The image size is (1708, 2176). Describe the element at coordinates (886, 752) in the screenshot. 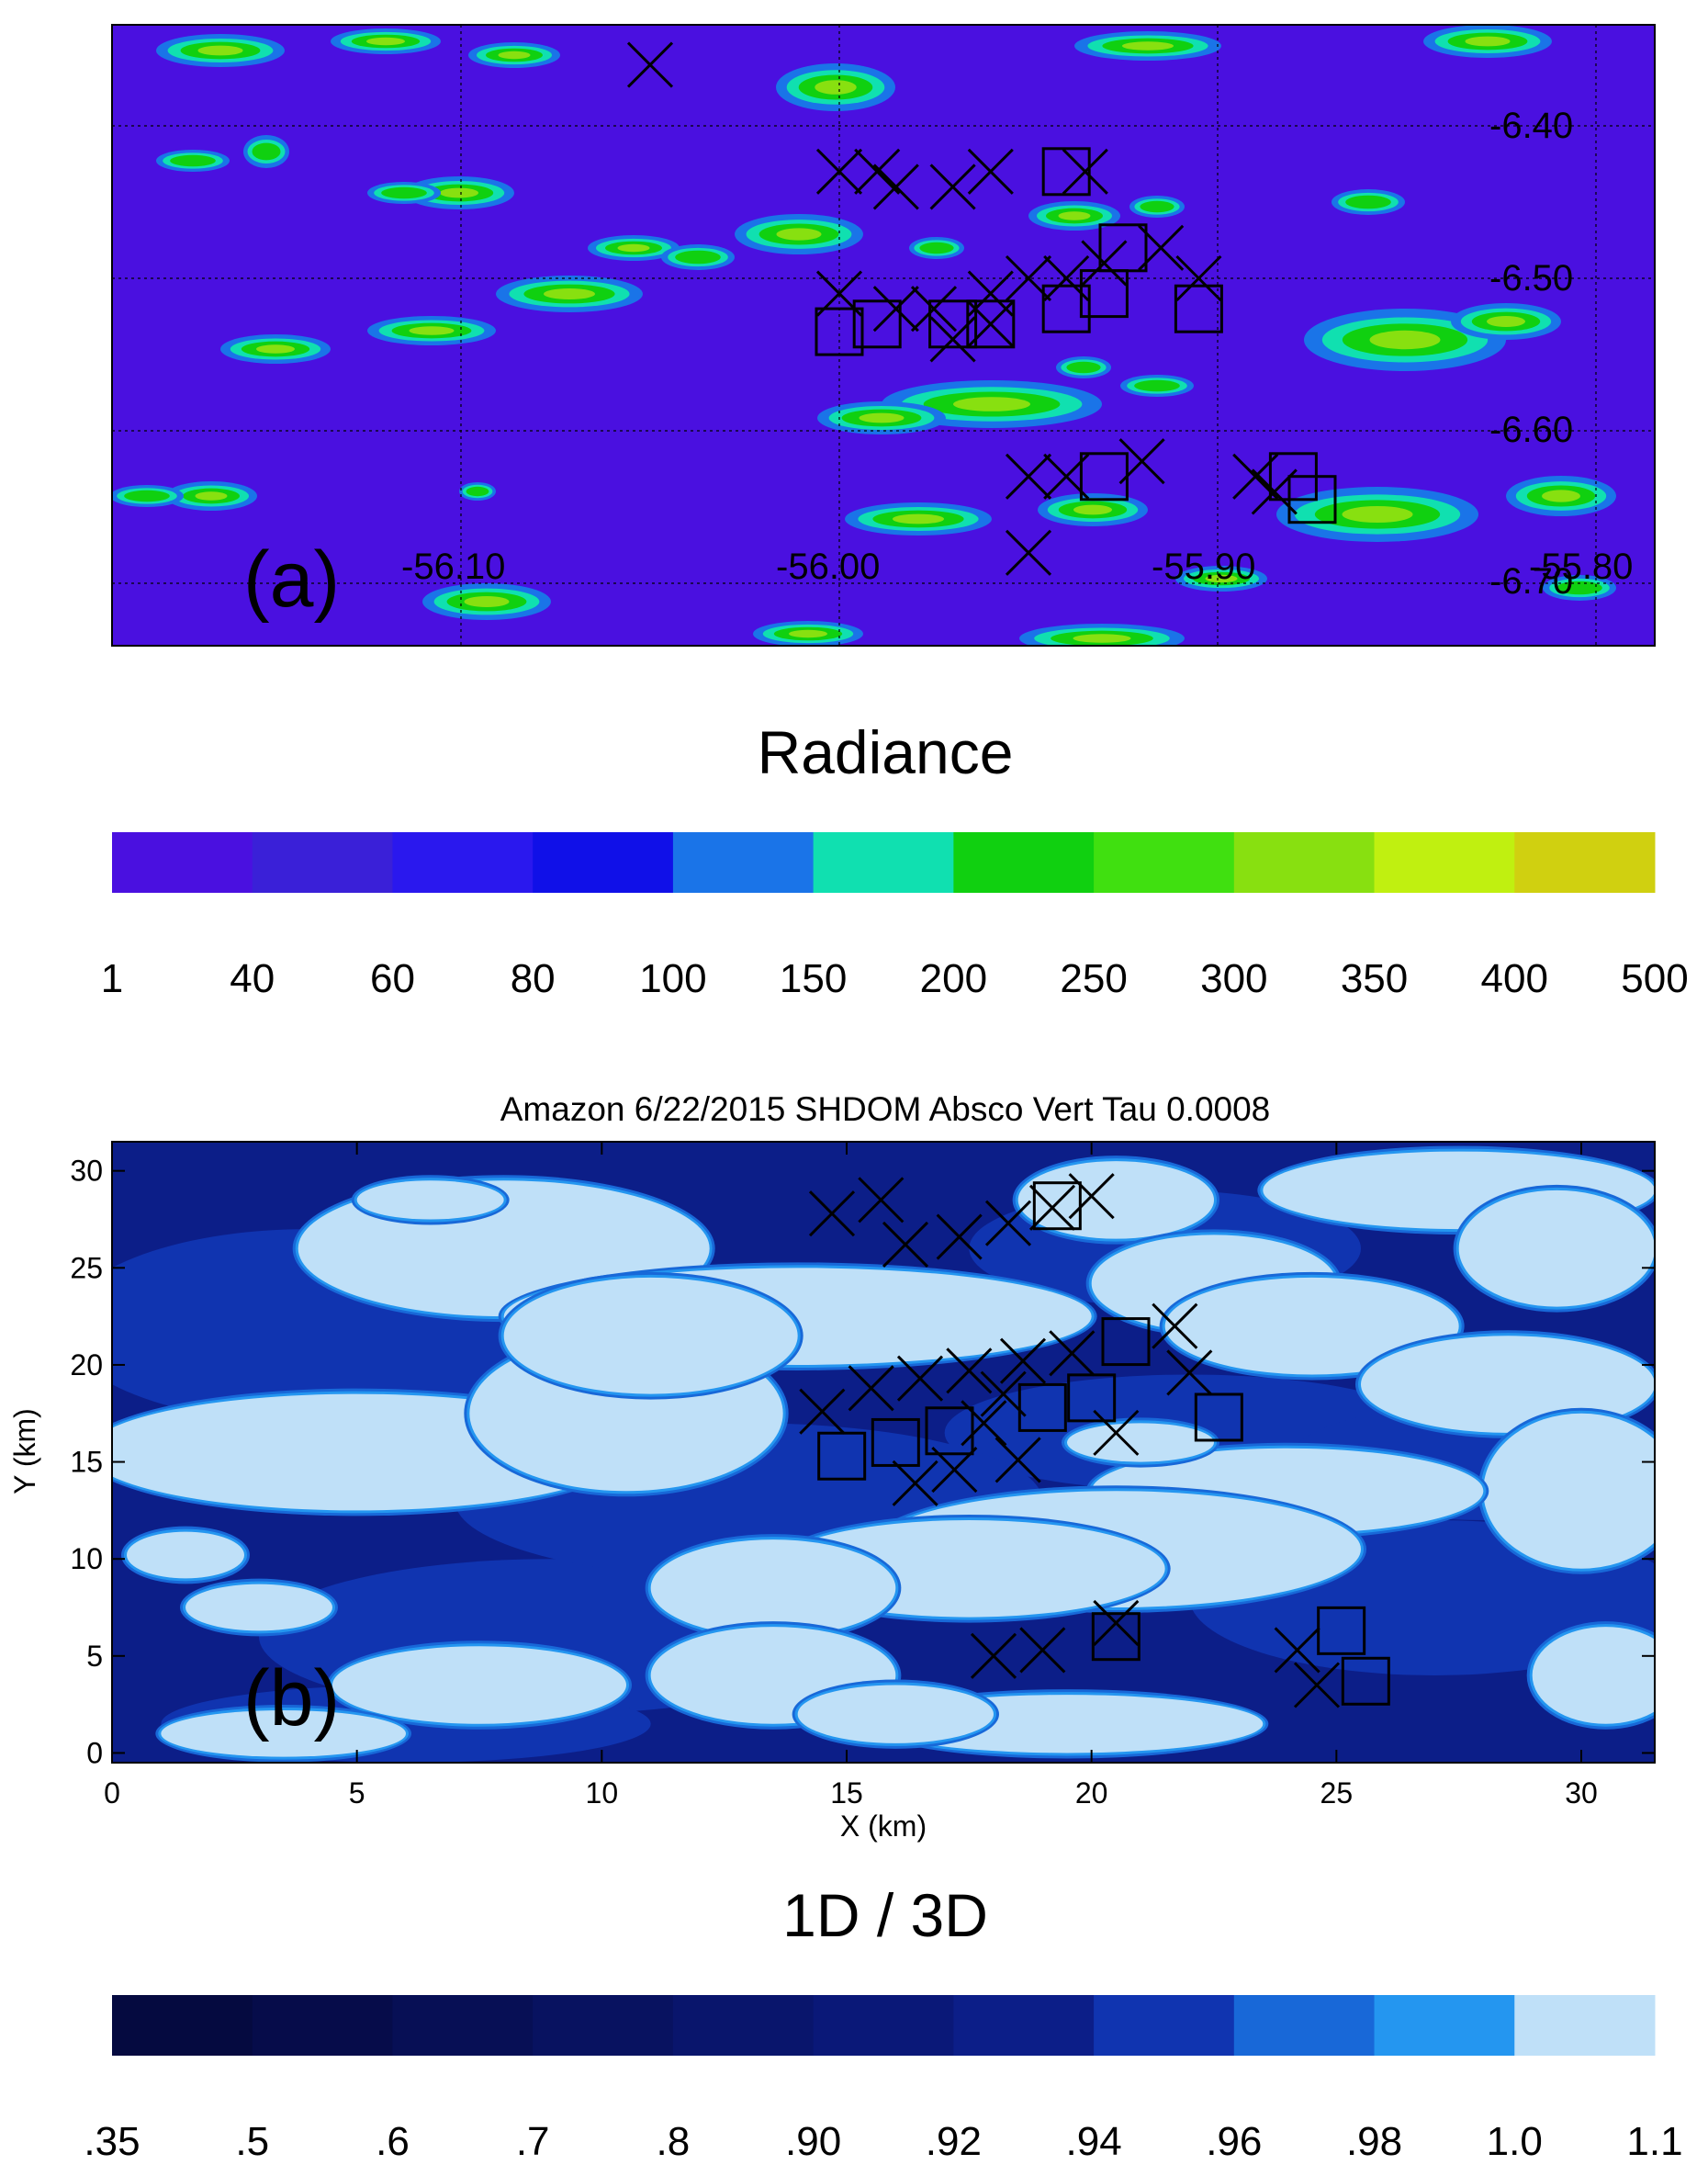

I see `colorbar-a-title: Radiance` at that location.